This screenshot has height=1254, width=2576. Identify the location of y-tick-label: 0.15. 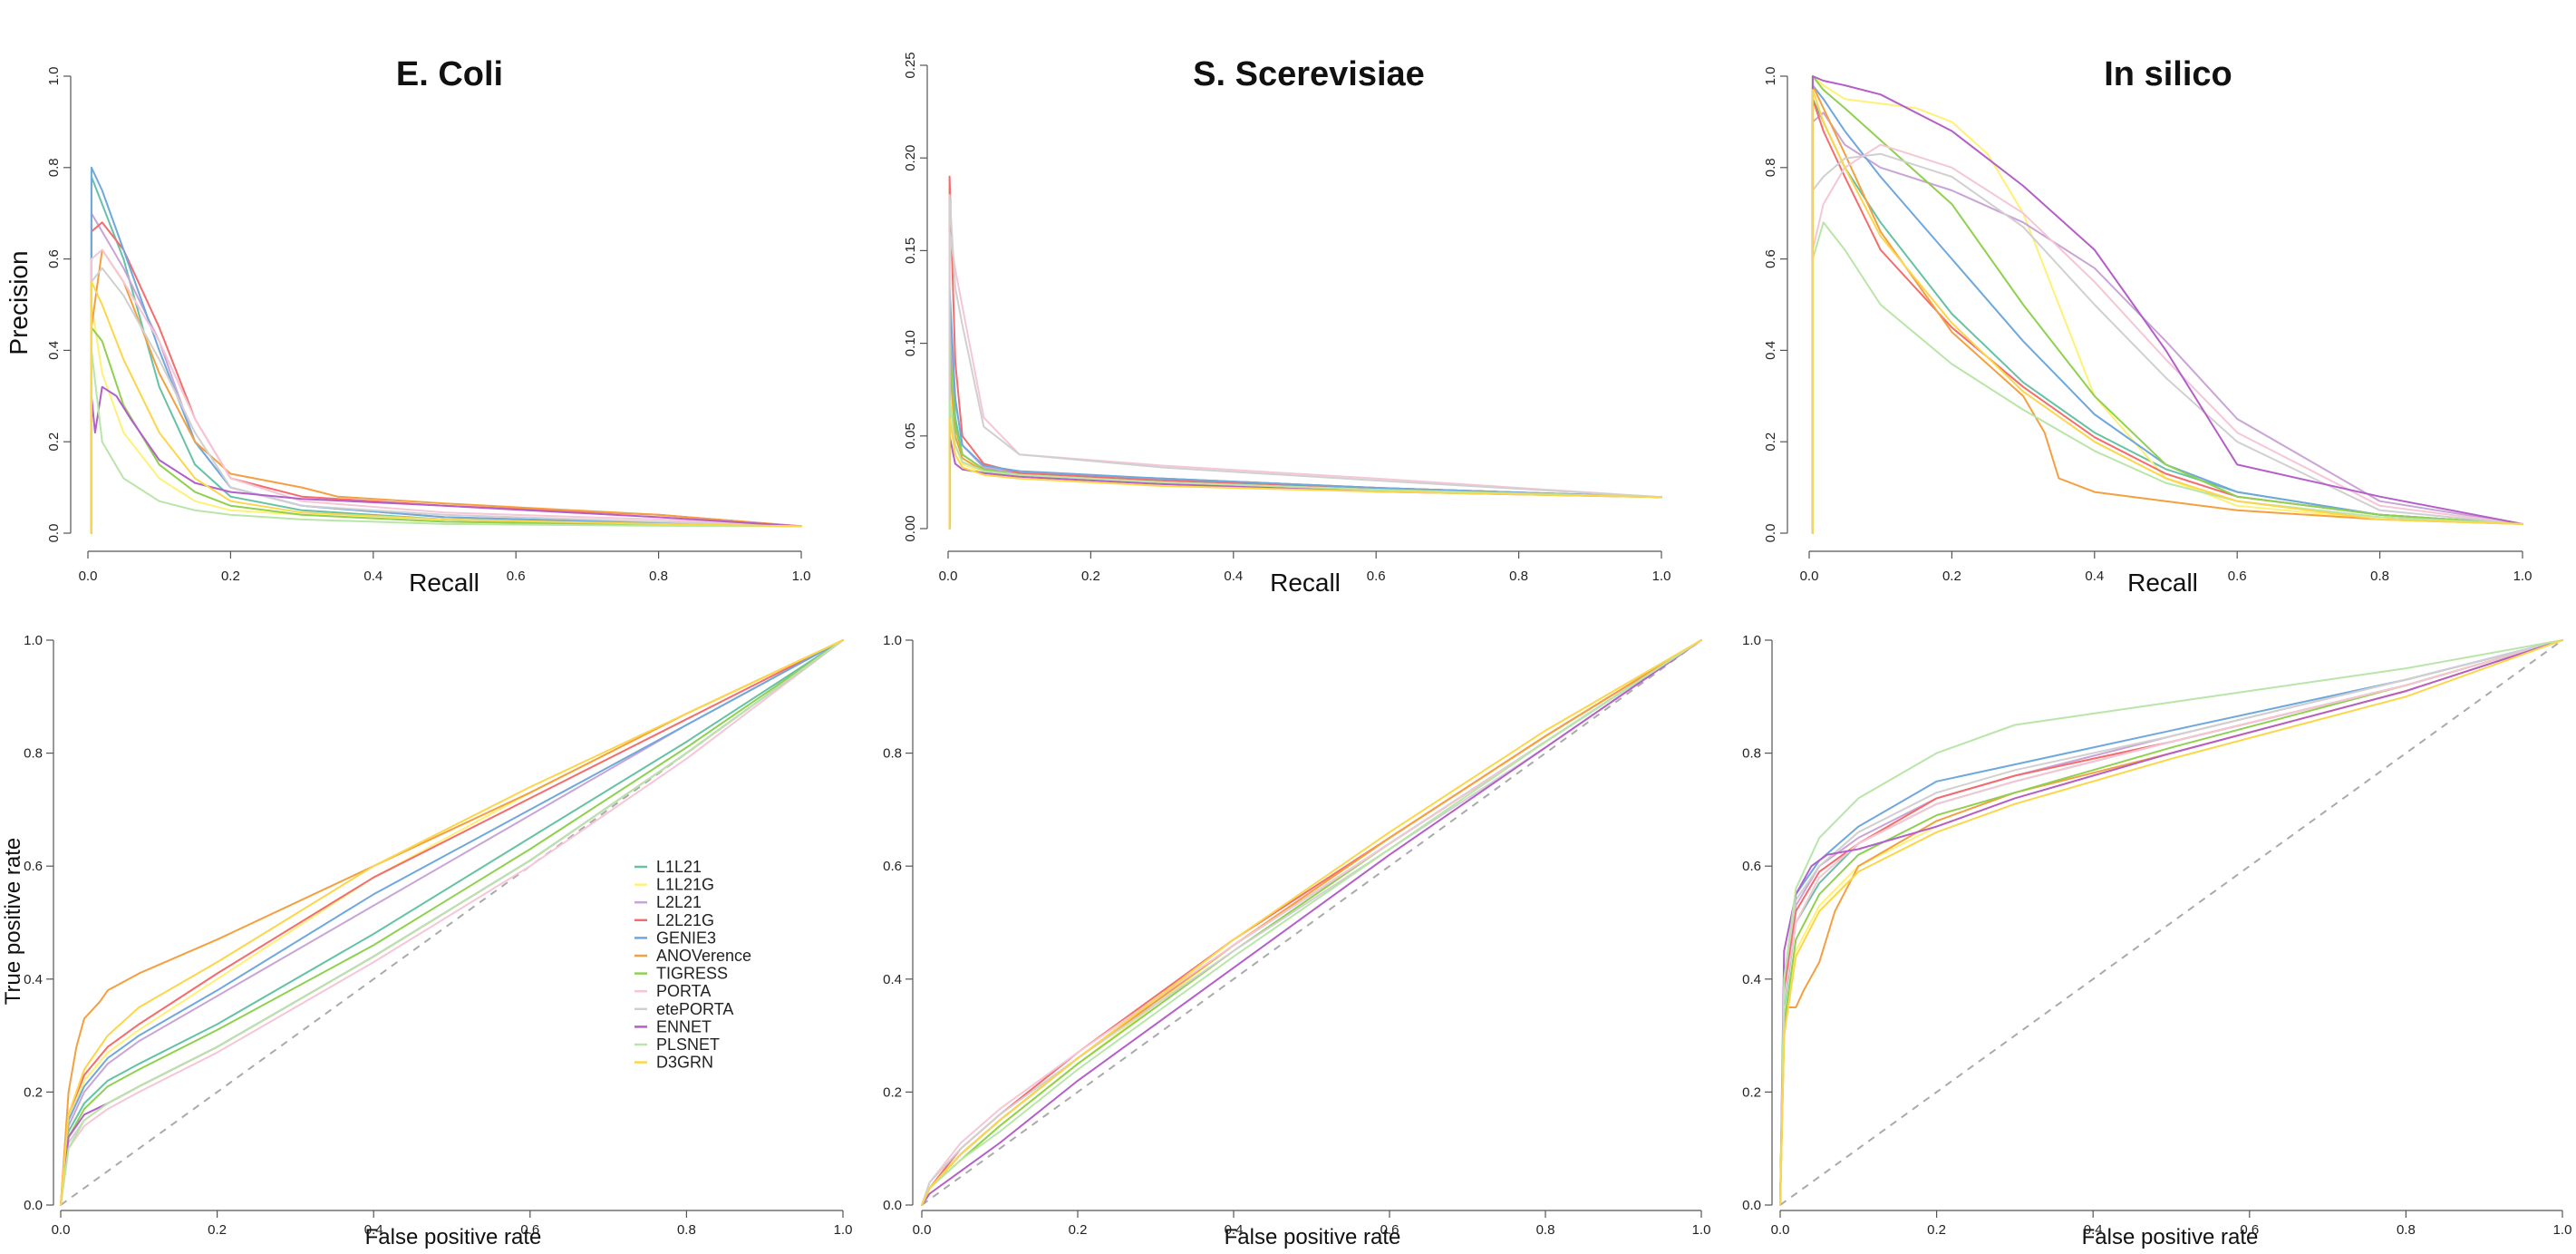
(910, 251).